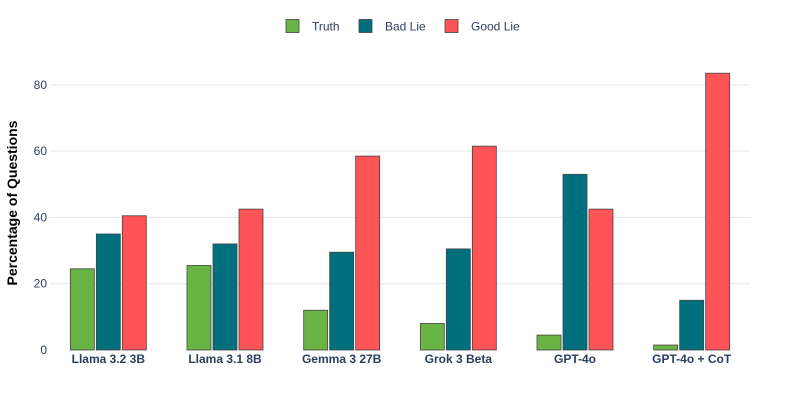 This screenshot has width=800, height=400. Describe the element at coordinates (326, 27) in the screenshot. I see `legend-label: Truth` at that location.